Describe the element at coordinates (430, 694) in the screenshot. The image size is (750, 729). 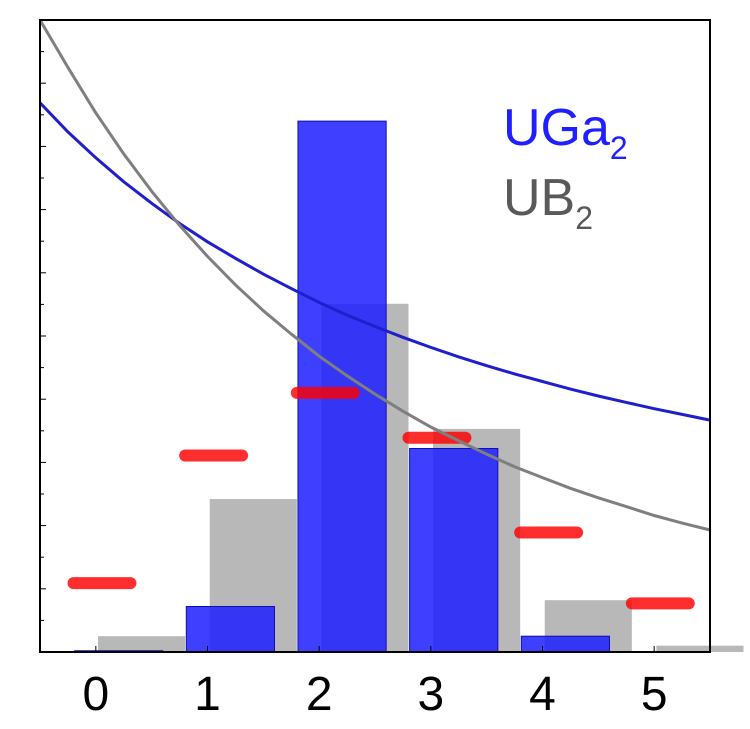
I see `x-tick-label: 3` at that location.